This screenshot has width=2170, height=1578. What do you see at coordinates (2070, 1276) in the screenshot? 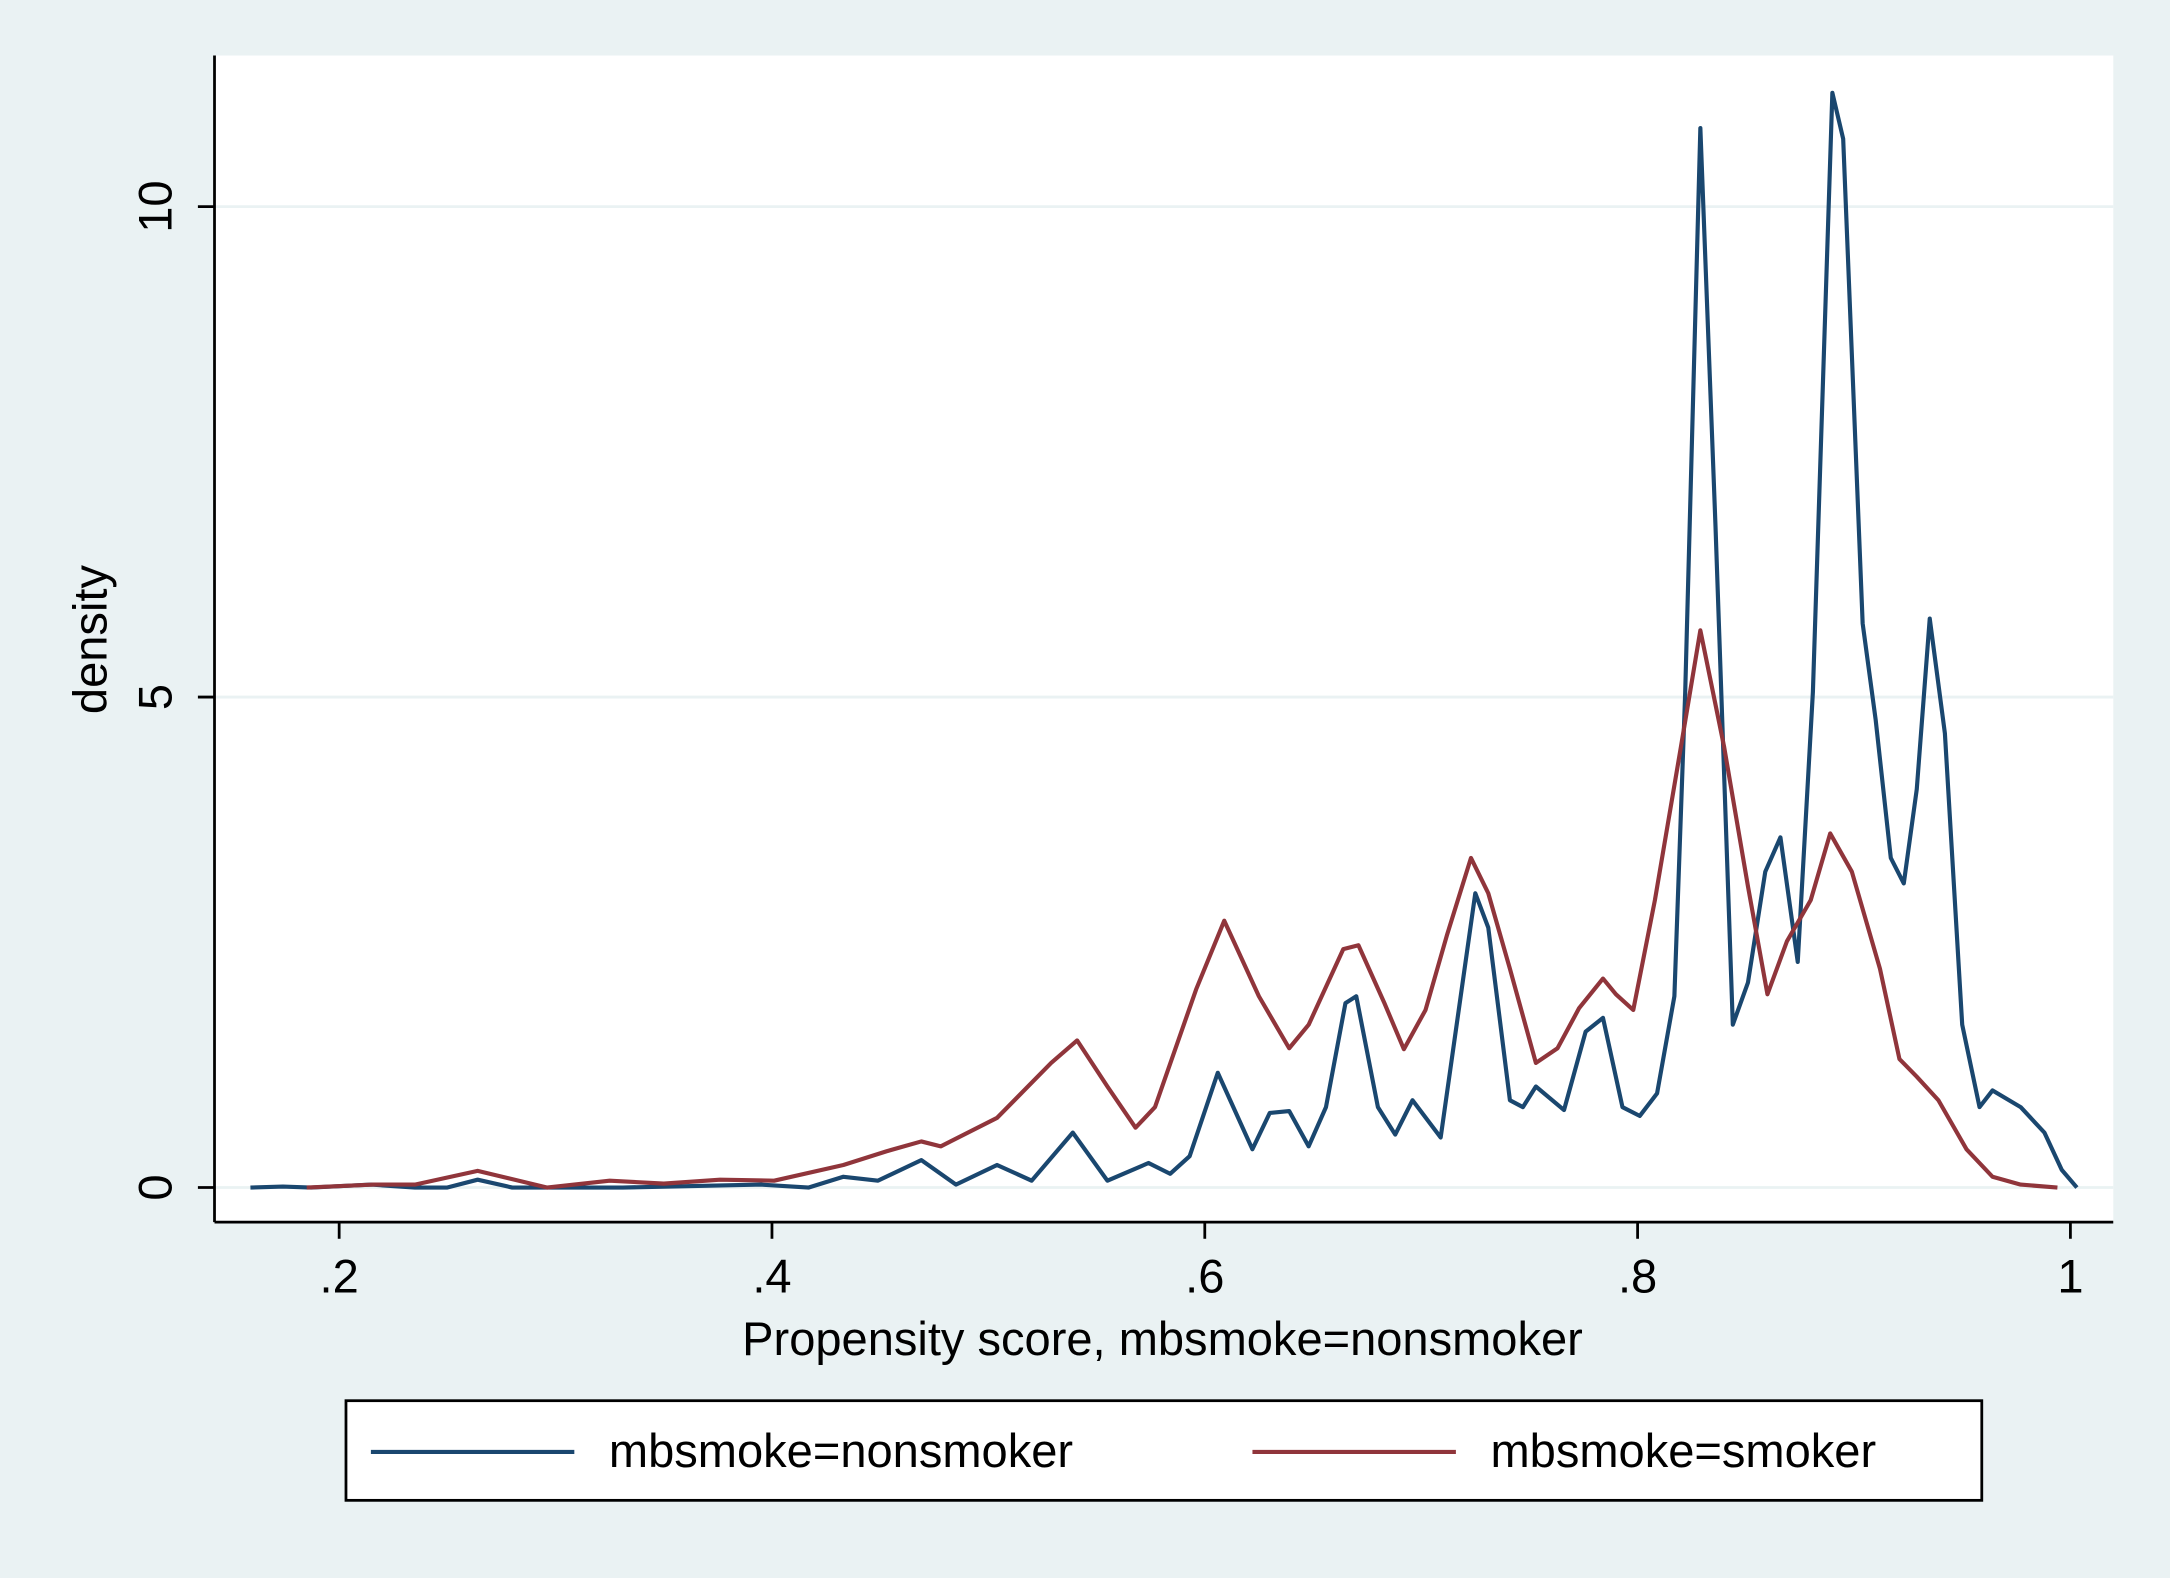
I see `x-tick-label: 1` at bounding box center [2070, 1276].